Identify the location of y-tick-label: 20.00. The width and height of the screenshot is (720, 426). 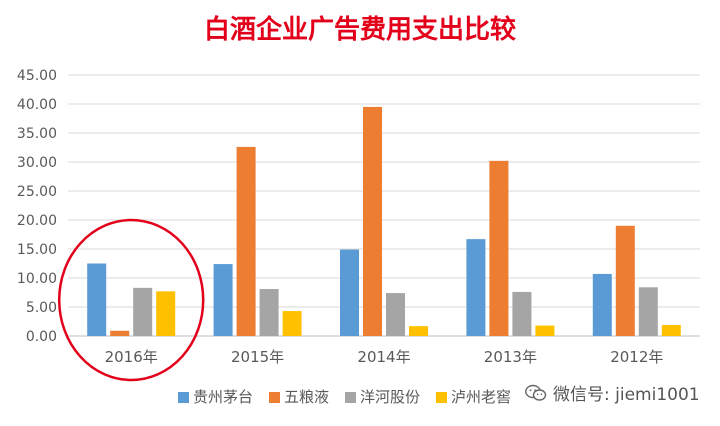
(37, 221).